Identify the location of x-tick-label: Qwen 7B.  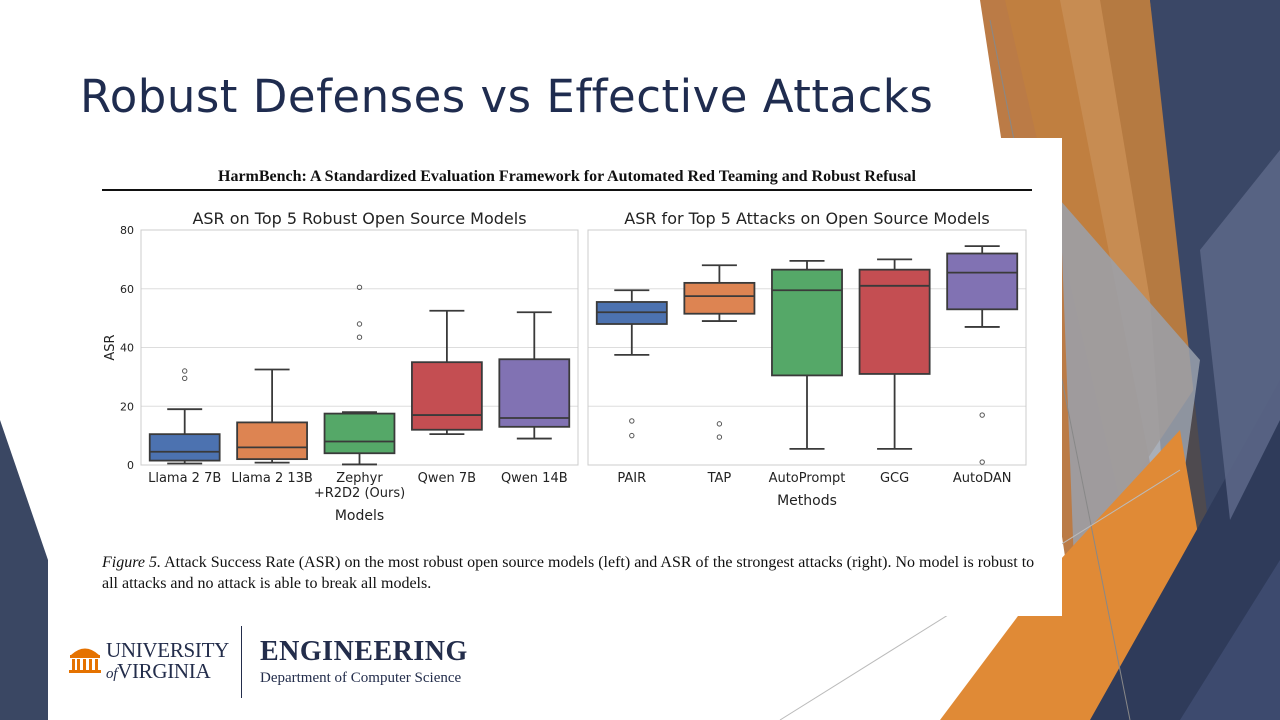
(447, 478).